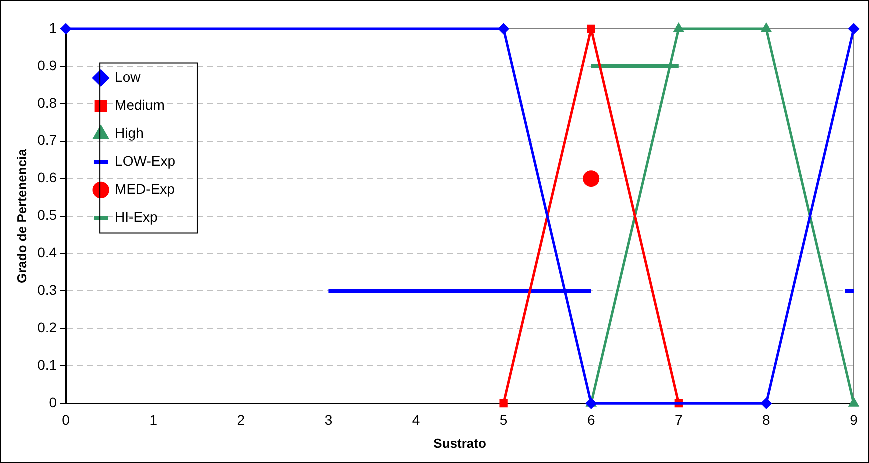 This screenshot has width=869, height=463. What do you see at coordinates (48, 215) in the screenshot?
I see `y-tick-label: 0.5` at bounding box center [48, 215].